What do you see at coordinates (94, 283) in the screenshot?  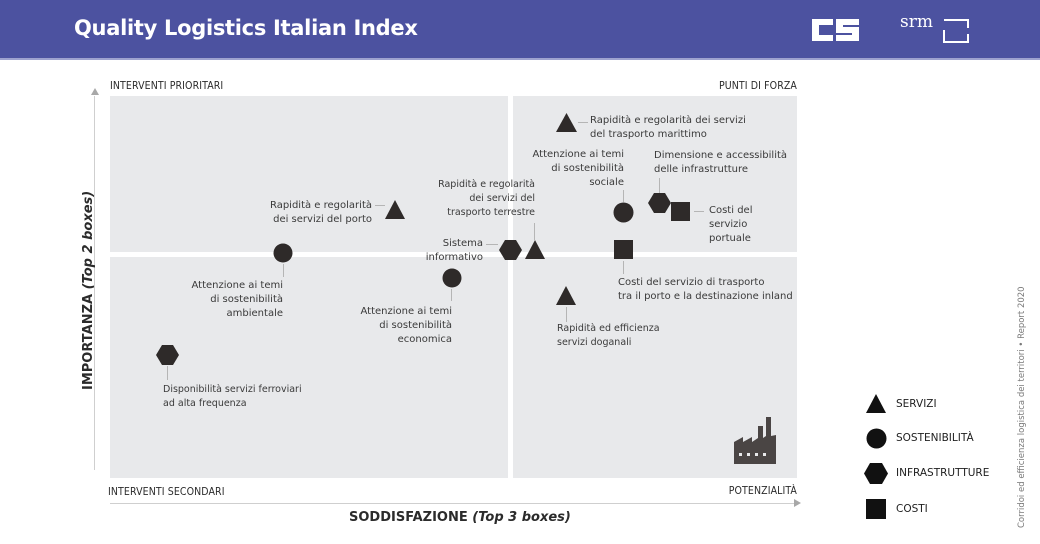 I see `y-axis-line` at bounding box center [94, 283].